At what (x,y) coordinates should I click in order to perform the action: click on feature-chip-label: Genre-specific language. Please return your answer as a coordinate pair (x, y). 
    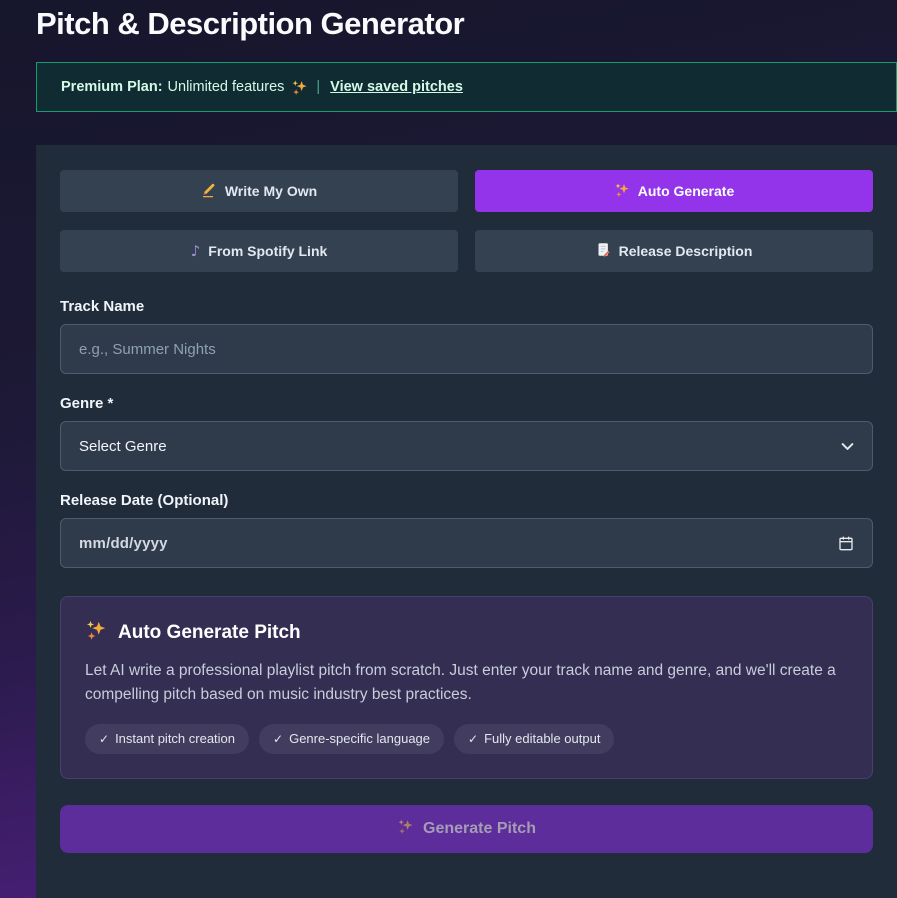
    Looking at the image, I should click on (360, 739).